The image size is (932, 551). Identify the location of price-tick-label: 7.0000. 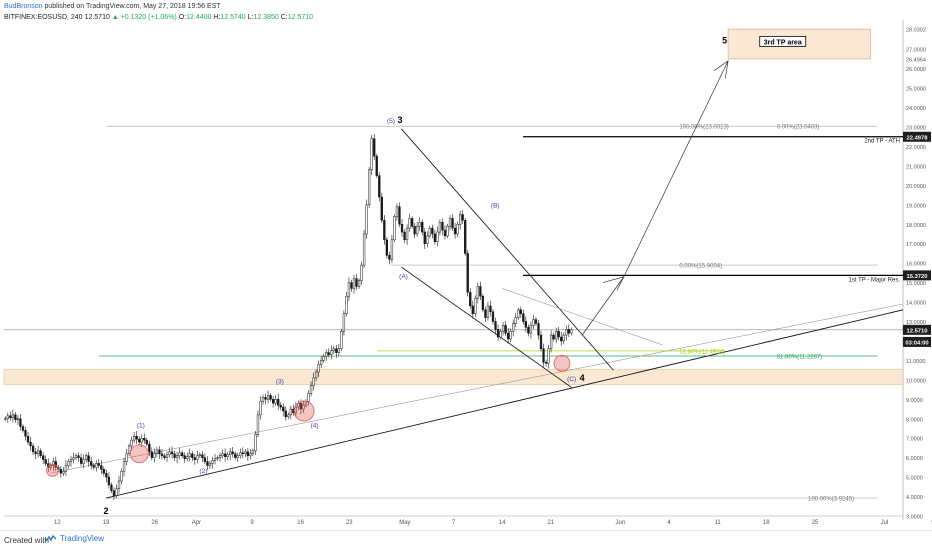
(914, 440).